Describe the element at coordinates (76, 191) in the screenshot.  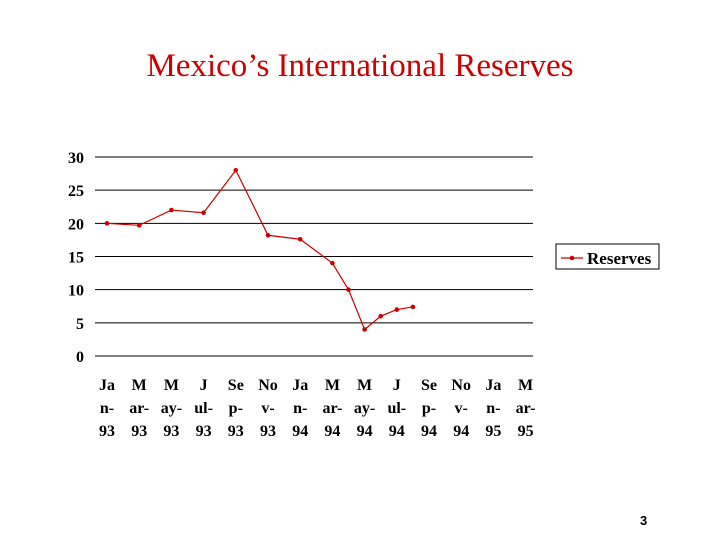
I see `y-tick-label: 25` at that location.